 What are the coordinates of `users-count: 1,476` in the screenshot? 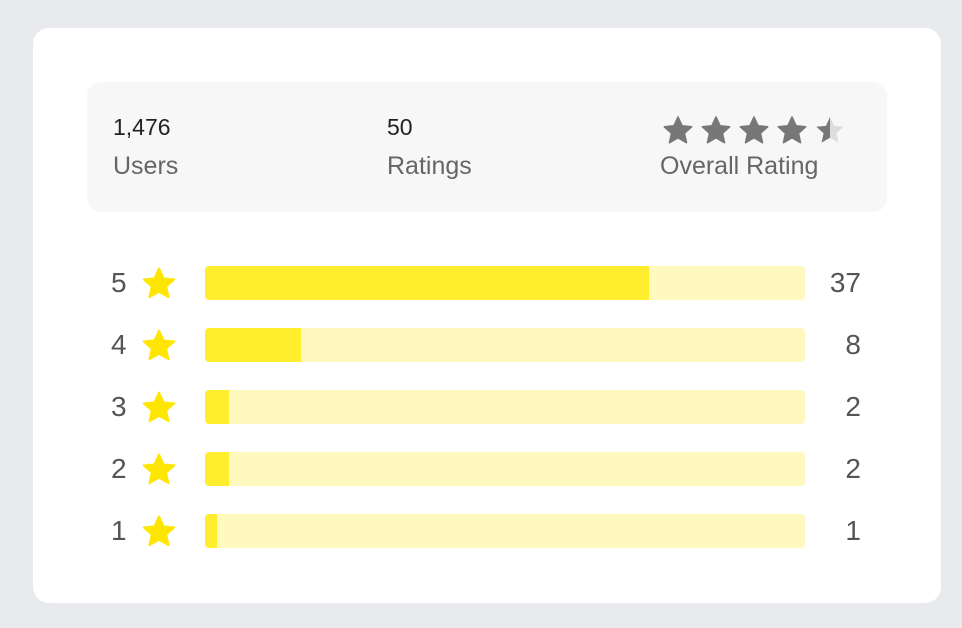 It's located at (142, 127).